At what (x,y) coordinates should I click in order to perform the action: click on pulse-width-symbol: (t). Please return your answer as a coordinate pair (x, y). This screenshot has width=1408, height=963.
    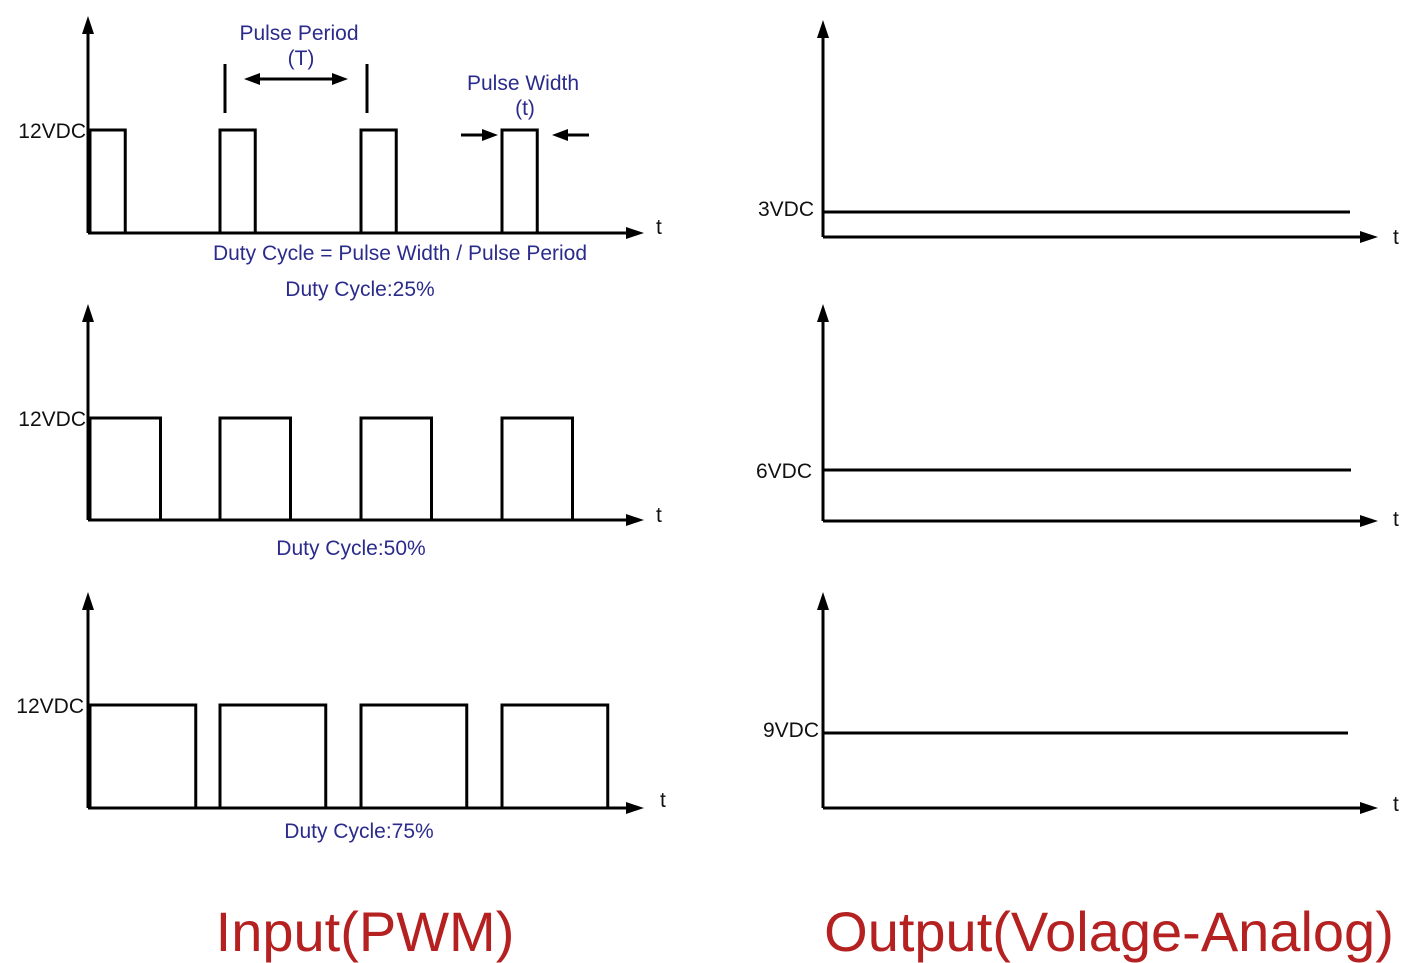
    Looking at the image, I should click on (525, 108).